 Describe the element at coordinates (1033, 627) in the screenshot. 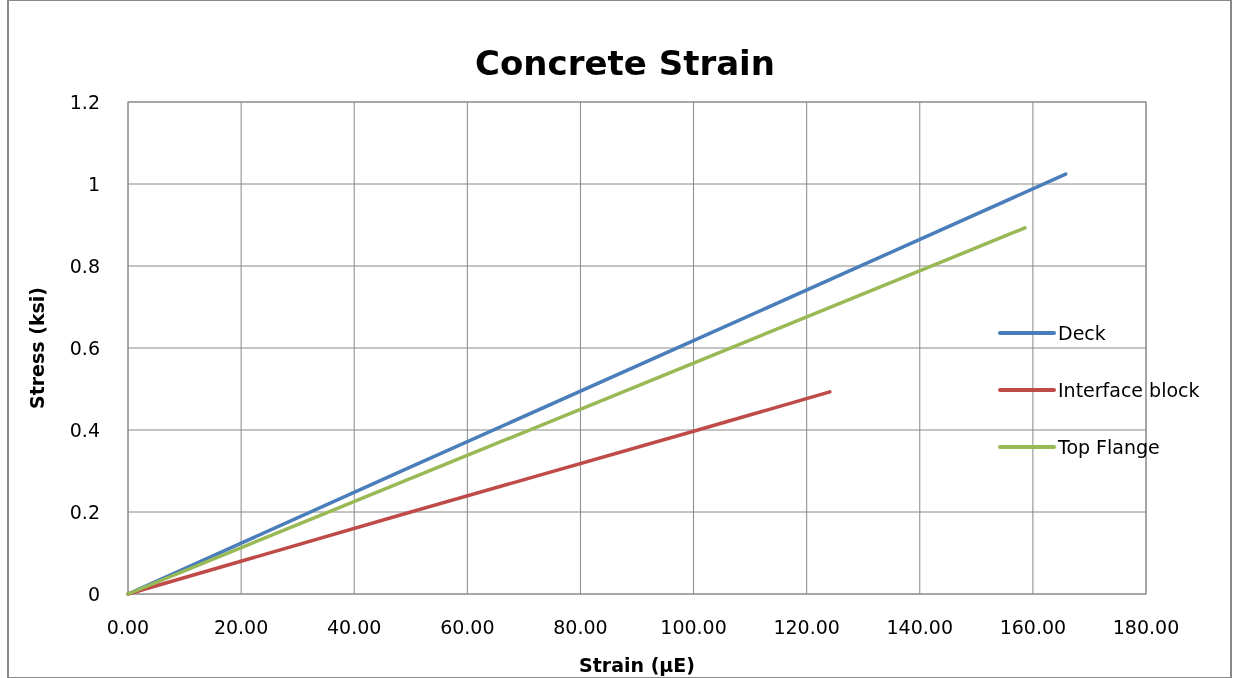

I see `x-tick-label: 160.00` at that location.